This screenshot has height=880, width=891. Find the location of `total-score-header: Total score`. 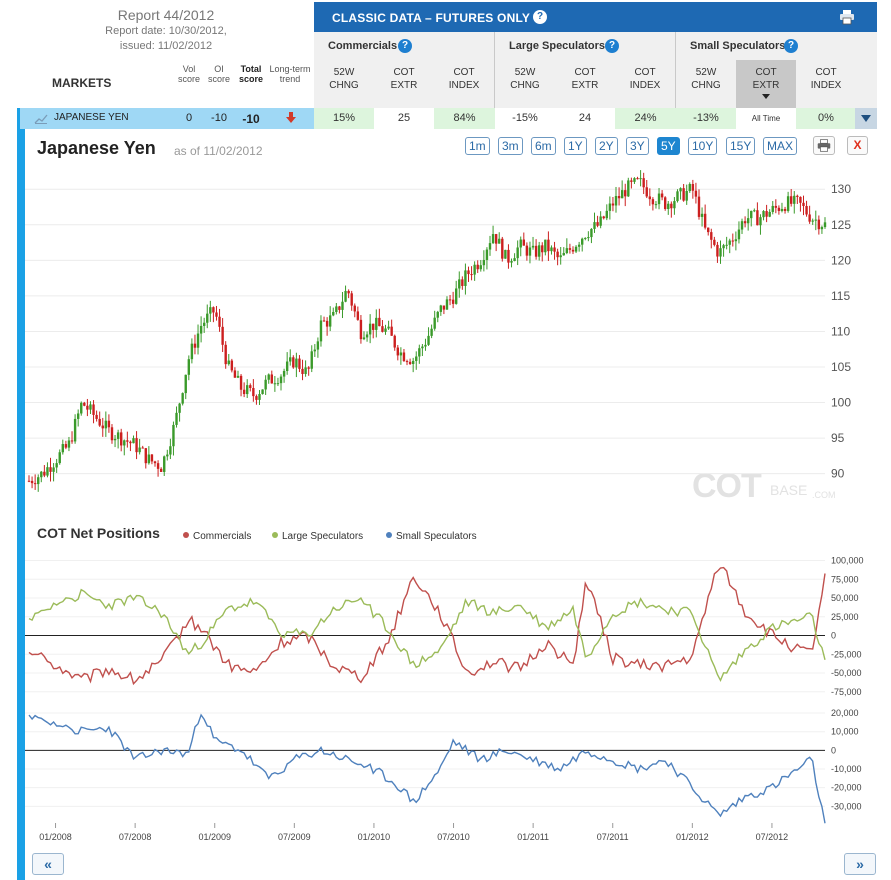

total-score-header: Total score is located at coordinates (251, 74).